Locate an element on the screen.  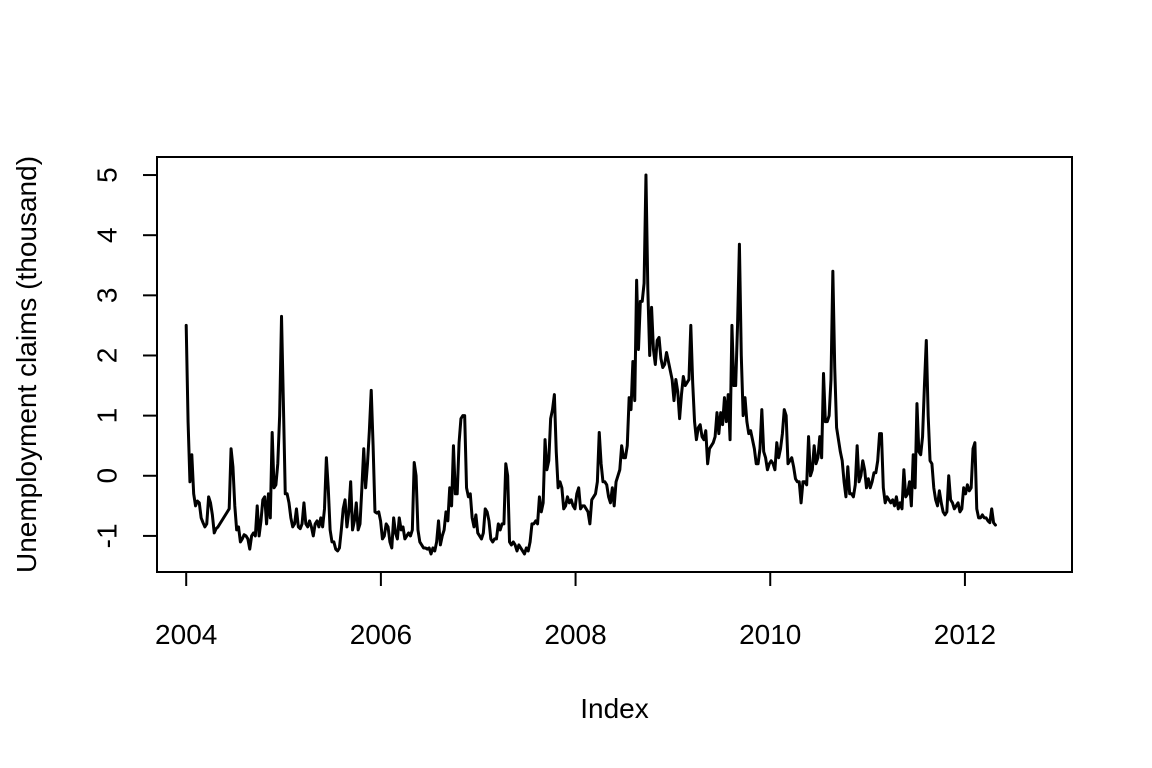
y-tick-label: 3 is located at coordinates (106, 296).